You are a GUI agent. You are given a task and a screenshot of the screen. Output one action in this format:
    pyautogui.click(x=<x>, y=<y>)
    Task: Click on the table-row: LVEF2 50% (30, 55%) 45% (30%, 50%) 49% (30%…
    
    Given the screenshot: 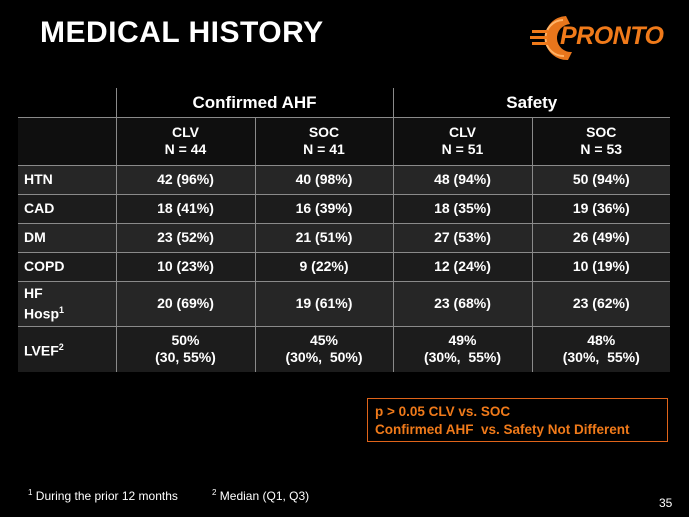 What is the action you would take?
    pyautogui.click(x=344, y=348)
    